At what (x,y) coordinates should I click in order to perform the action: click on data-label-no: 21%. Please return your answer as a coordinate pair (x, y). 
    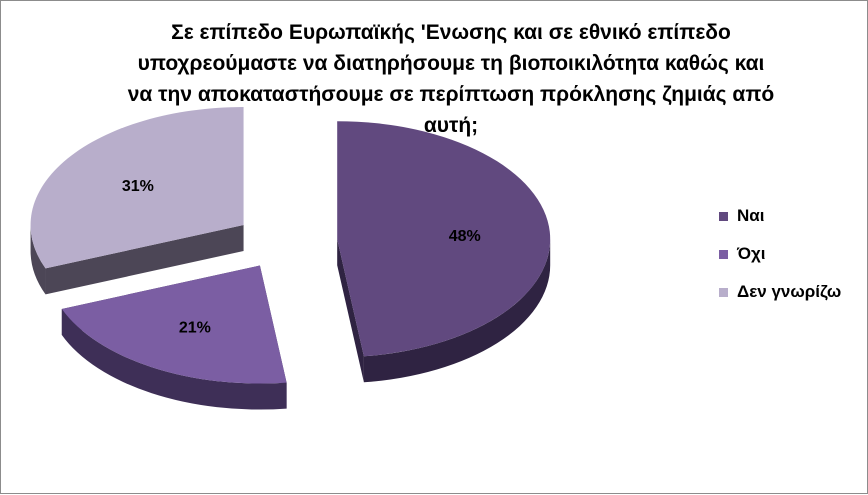
    Looking at the image, I should click on (195, 327).